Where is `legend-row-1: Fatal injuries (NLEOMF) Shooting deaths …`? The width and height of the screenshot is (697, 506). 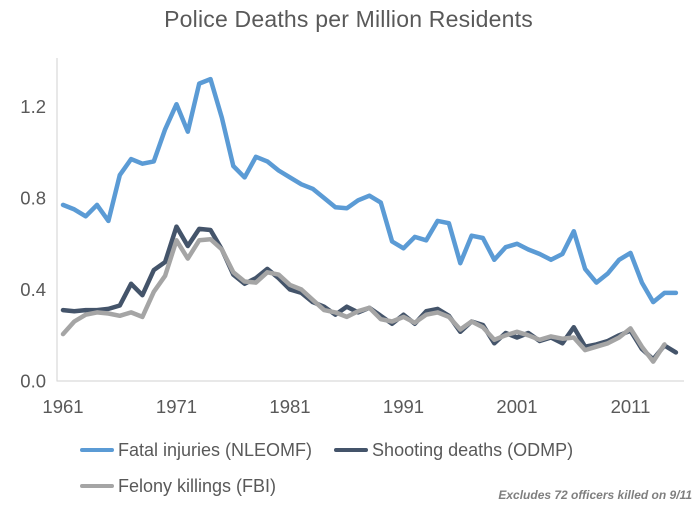 legend-row-1: Fatal injuries (NLEOMF) Shooting deaths … is located at coordinates (337, 450).